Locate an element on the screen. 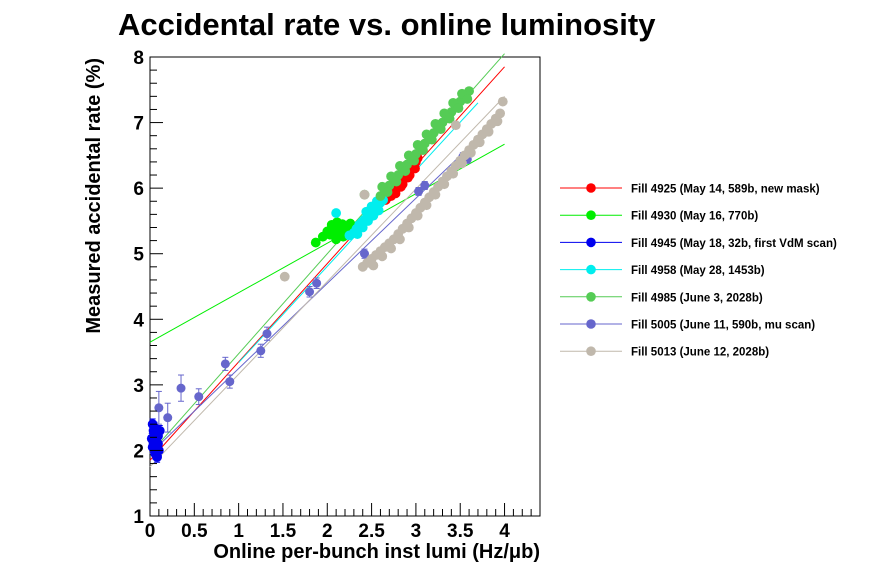 The height and width of the screenshot is (572, 896). legend-label: Fill 5013 (June 12, 2028b) is located at coordinates (700, 353).